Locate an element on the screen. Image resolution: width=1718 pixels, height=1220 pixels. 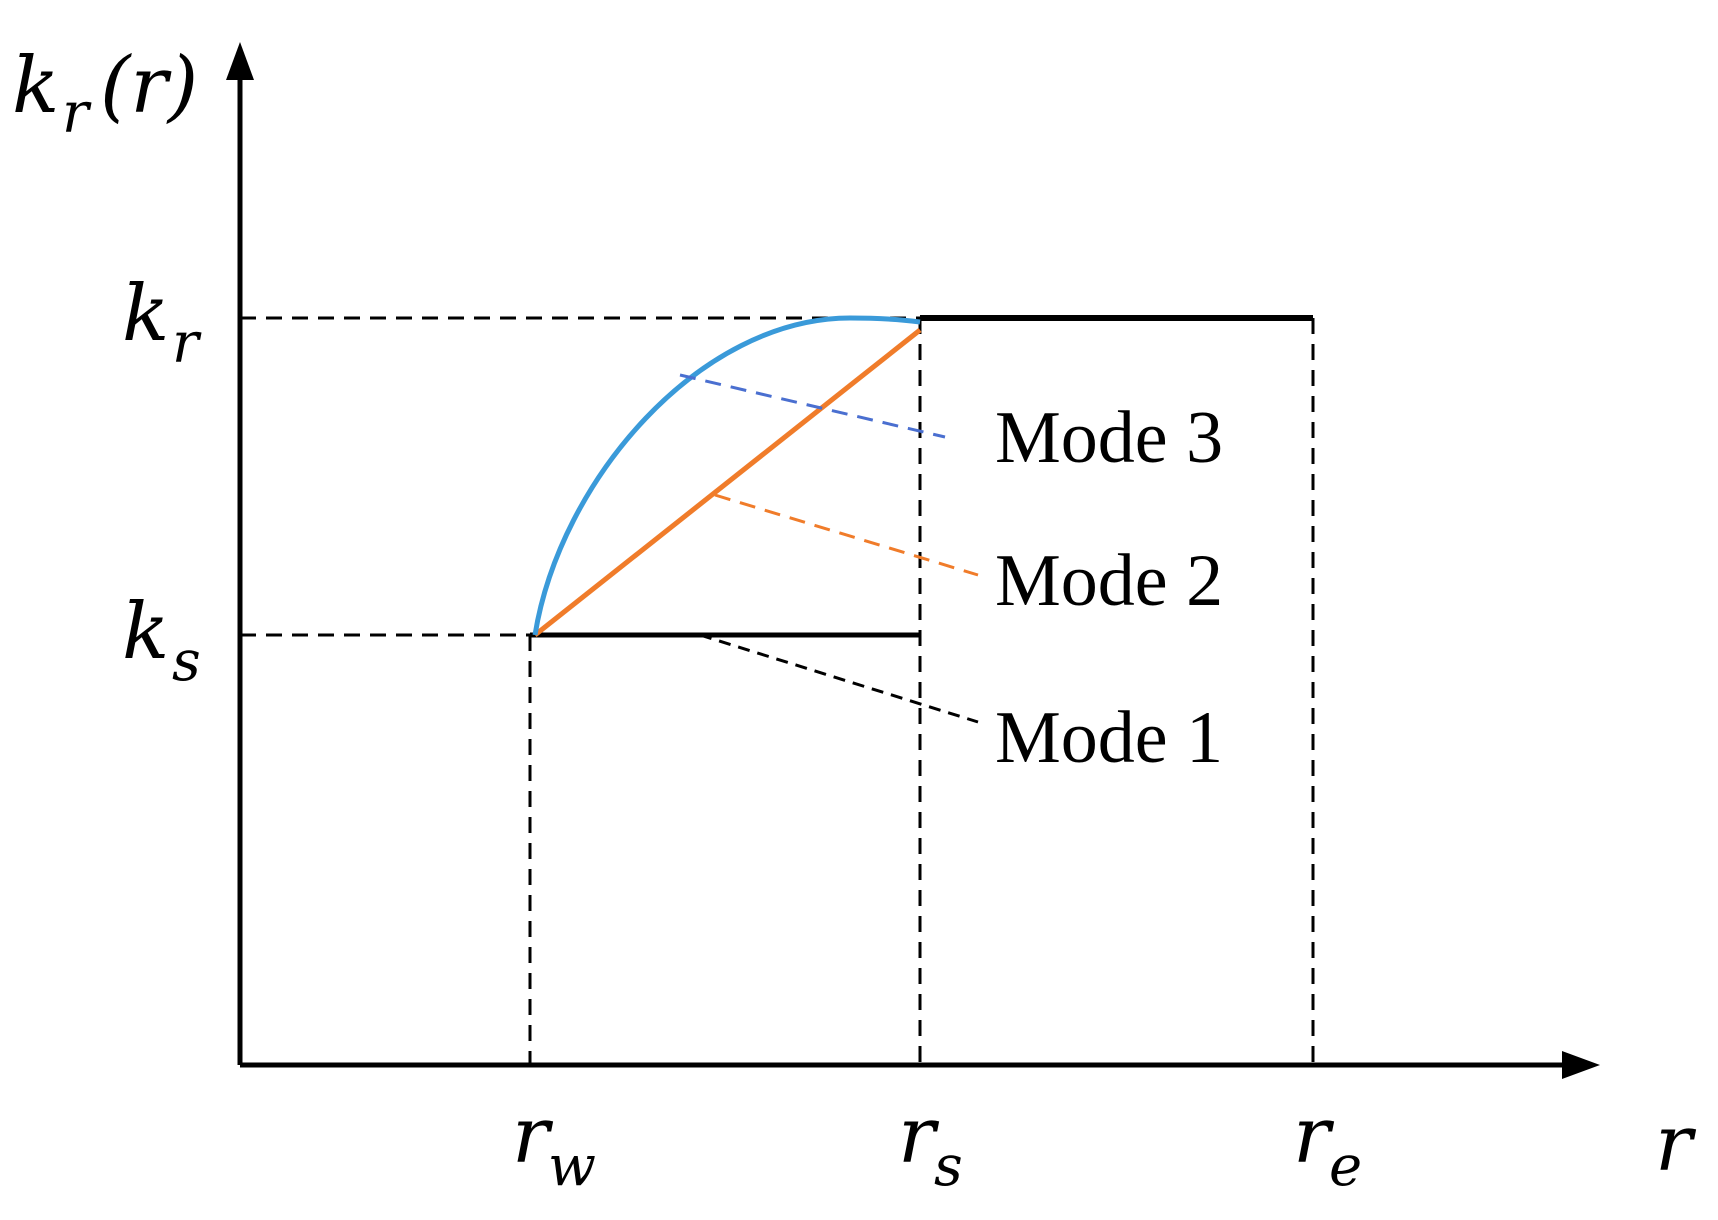
k-r-tick-label: k r is located at coordinates (162, 322).